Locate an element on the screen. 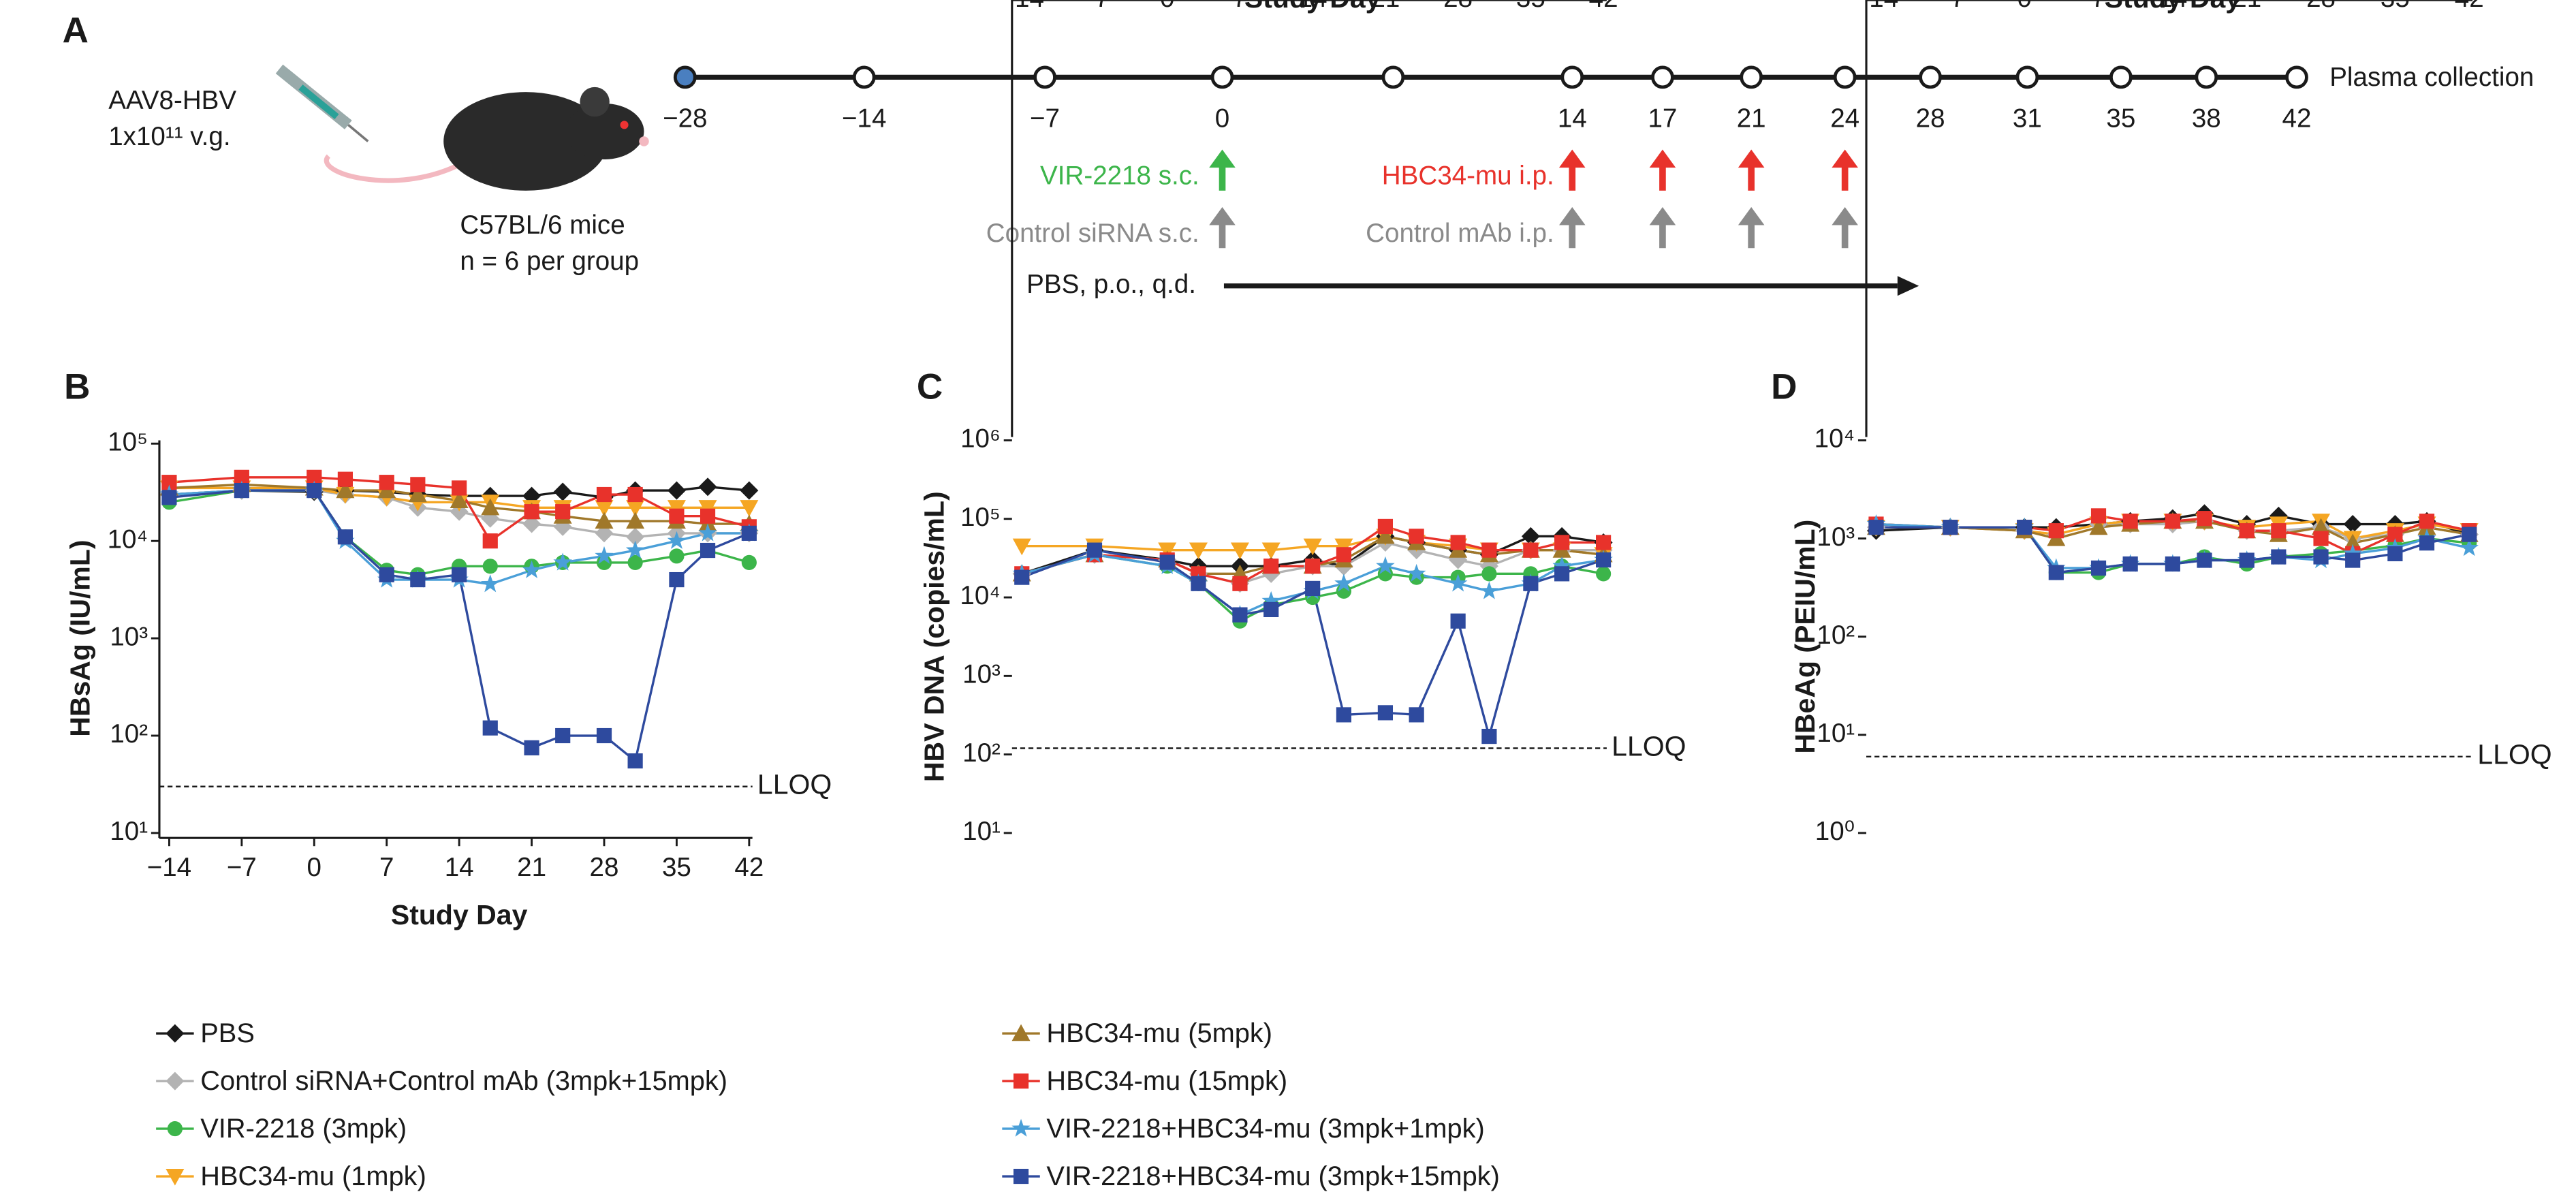 Image resolution: width=2576 pixels, height=1192 pixels. y-tick-label: 10⁶ is located at coordinates (980, 439).